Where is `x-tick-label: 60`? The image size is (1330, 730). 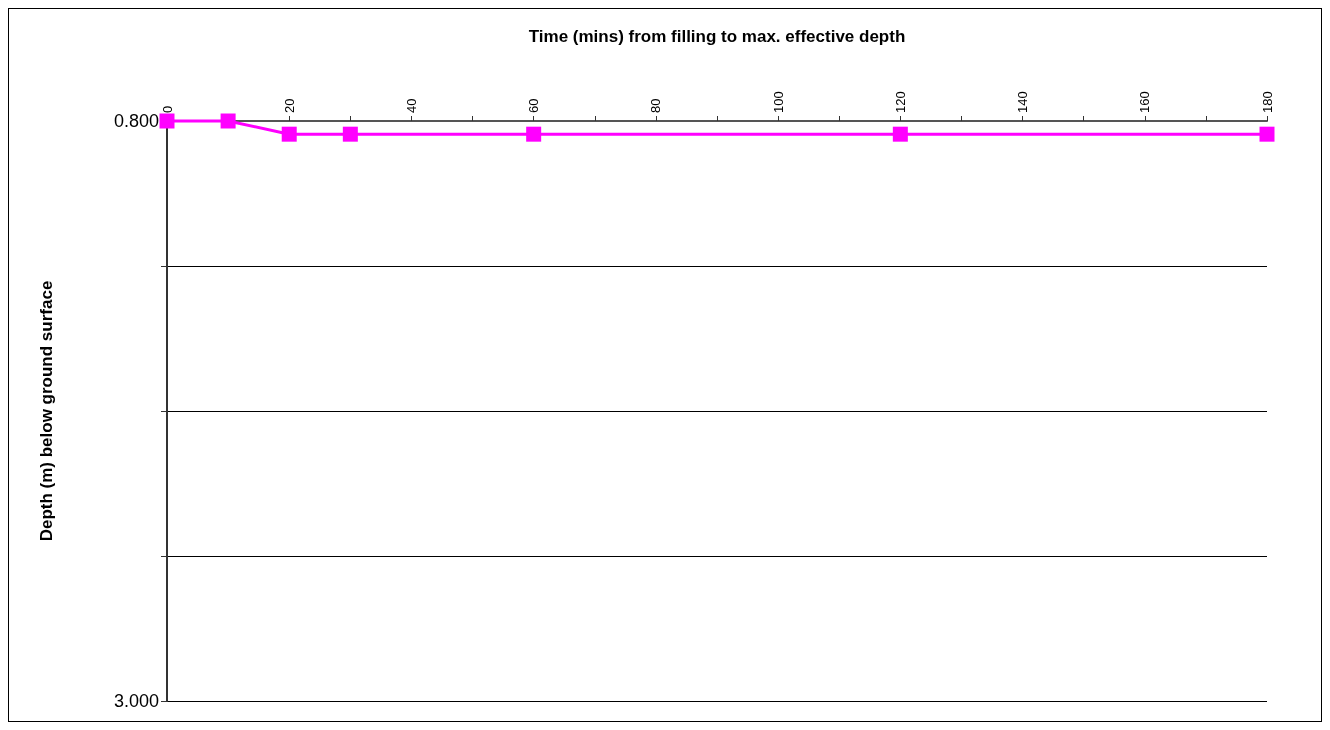
x-tick-label: 60 is located at coordinates (534, 105).